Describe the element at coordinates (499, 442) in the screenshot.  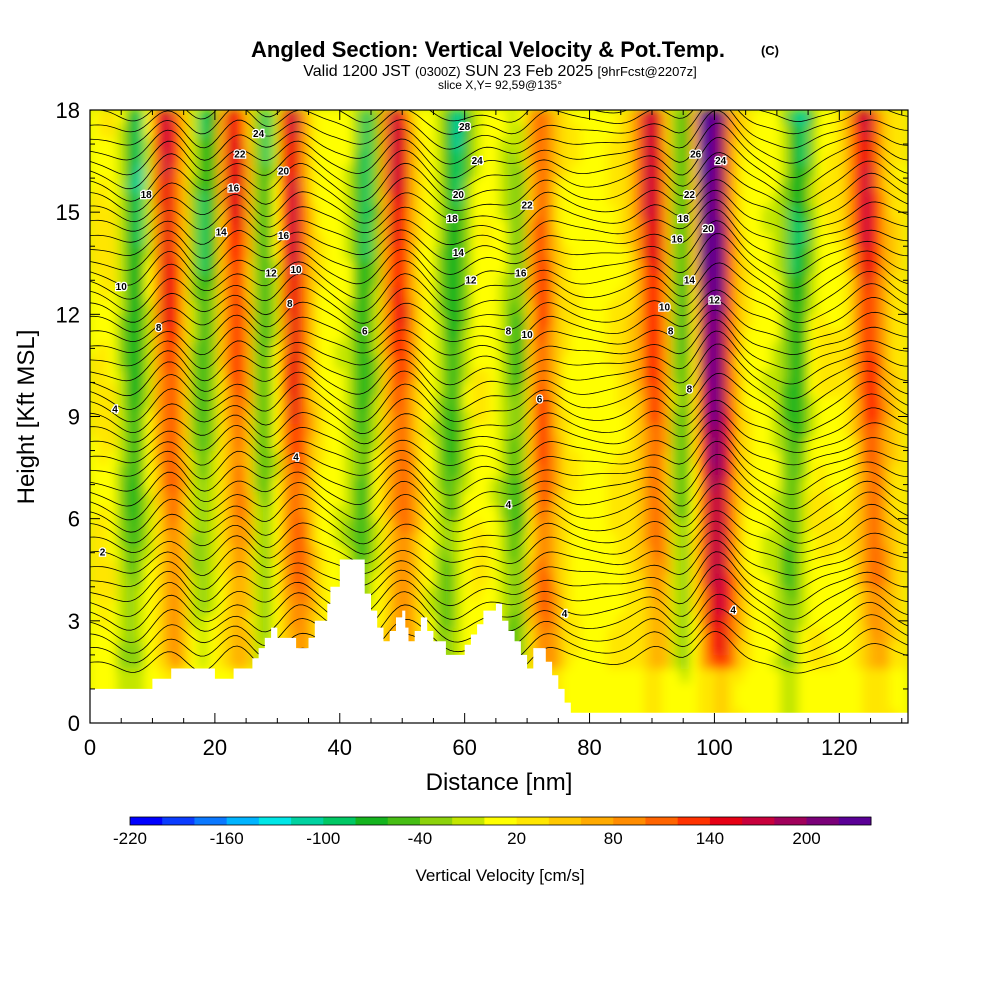
I see `theta-contour-line` at that location.